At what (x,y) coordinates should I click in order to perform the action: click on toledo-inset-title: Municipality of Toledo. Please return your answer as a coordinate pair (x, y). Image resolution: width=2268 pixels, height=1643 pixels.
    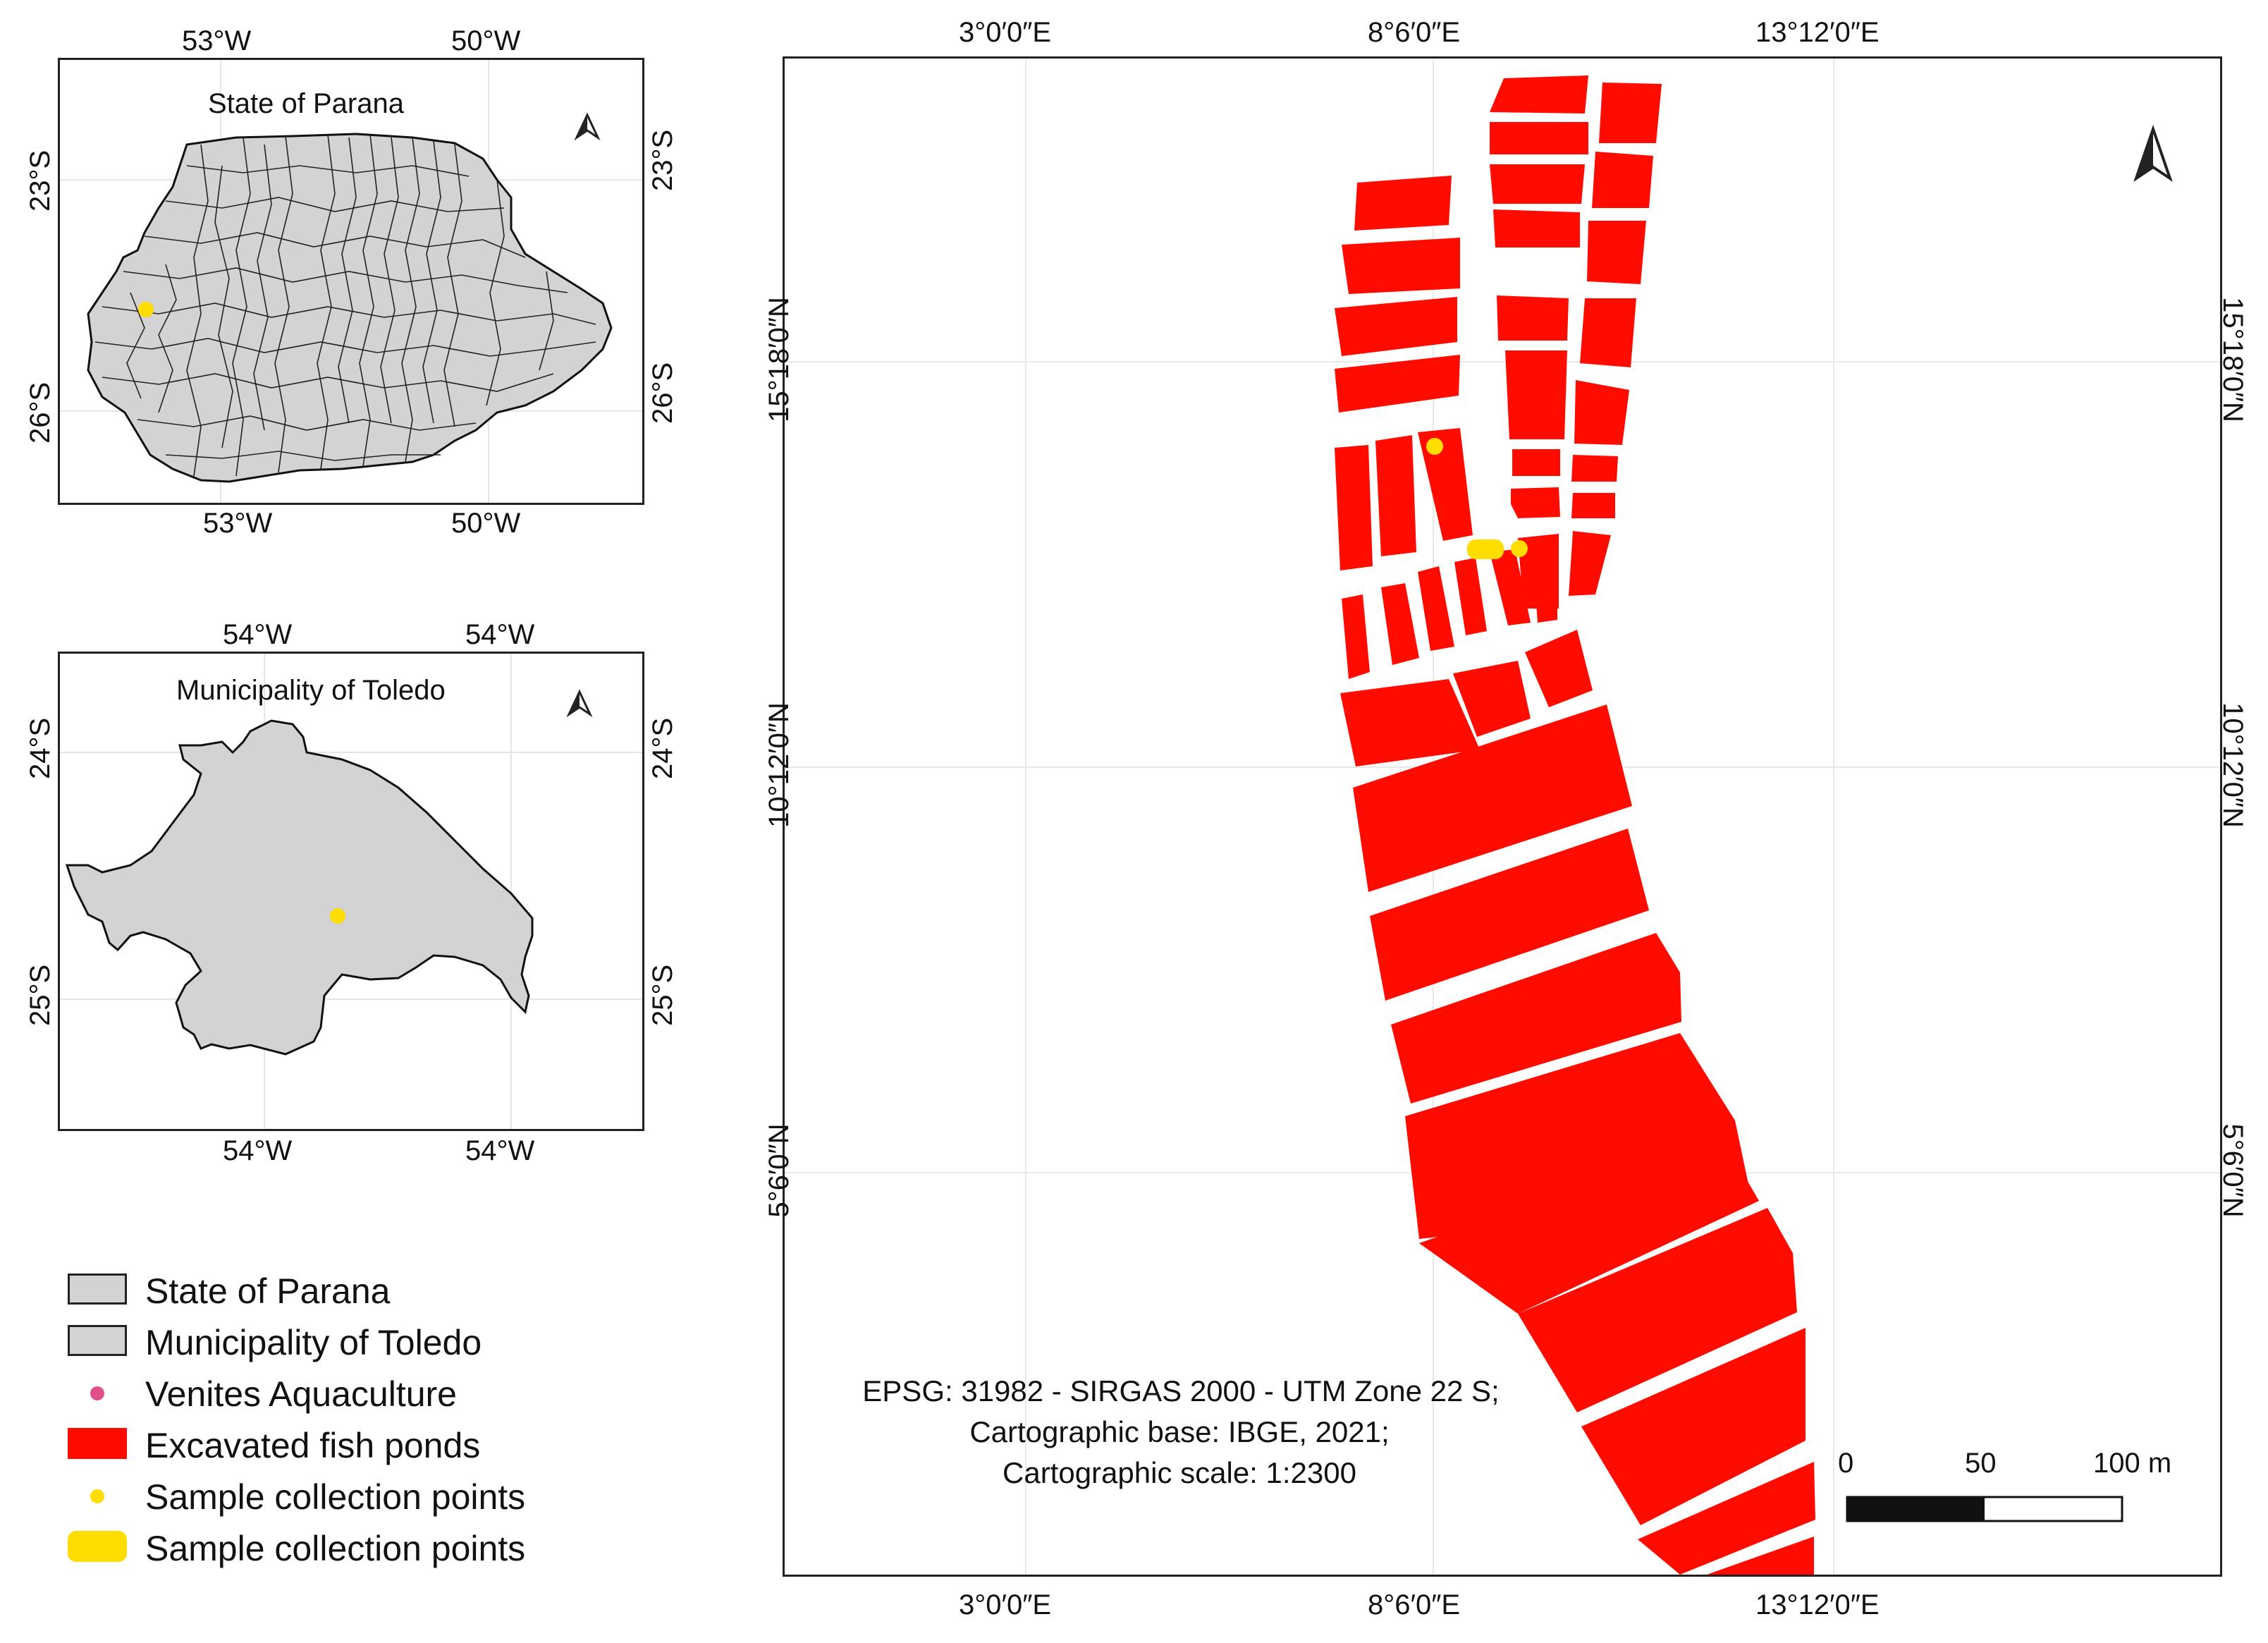
    Looking at the image, I should click on (311, 690).